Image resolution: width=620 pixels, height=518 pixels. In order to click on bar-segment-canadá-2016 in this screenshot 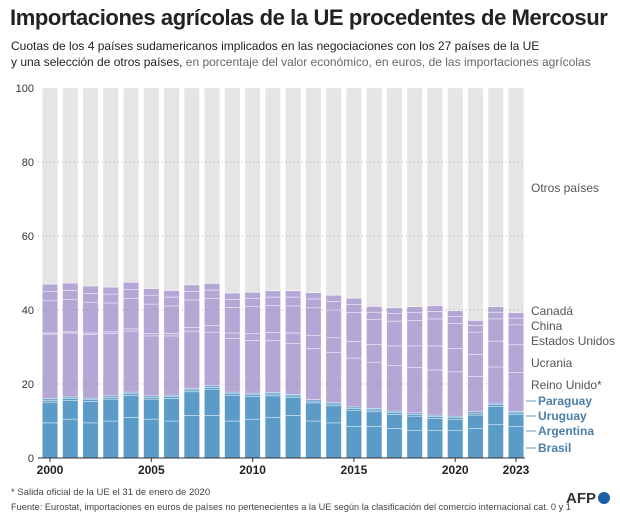, I will do `click(374, 309)`.